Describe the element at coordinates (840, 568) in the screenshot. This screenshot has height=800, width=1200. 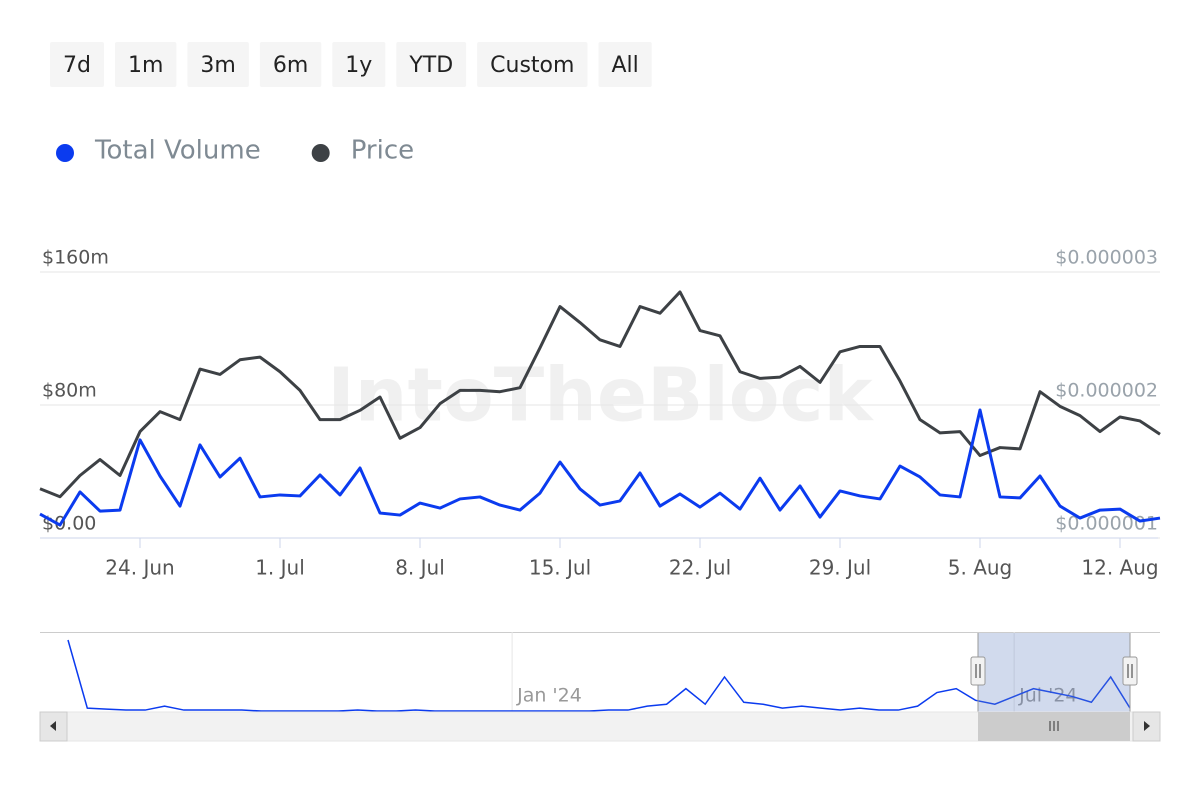
I see `x-tick-label: 29. Jul` at that location.